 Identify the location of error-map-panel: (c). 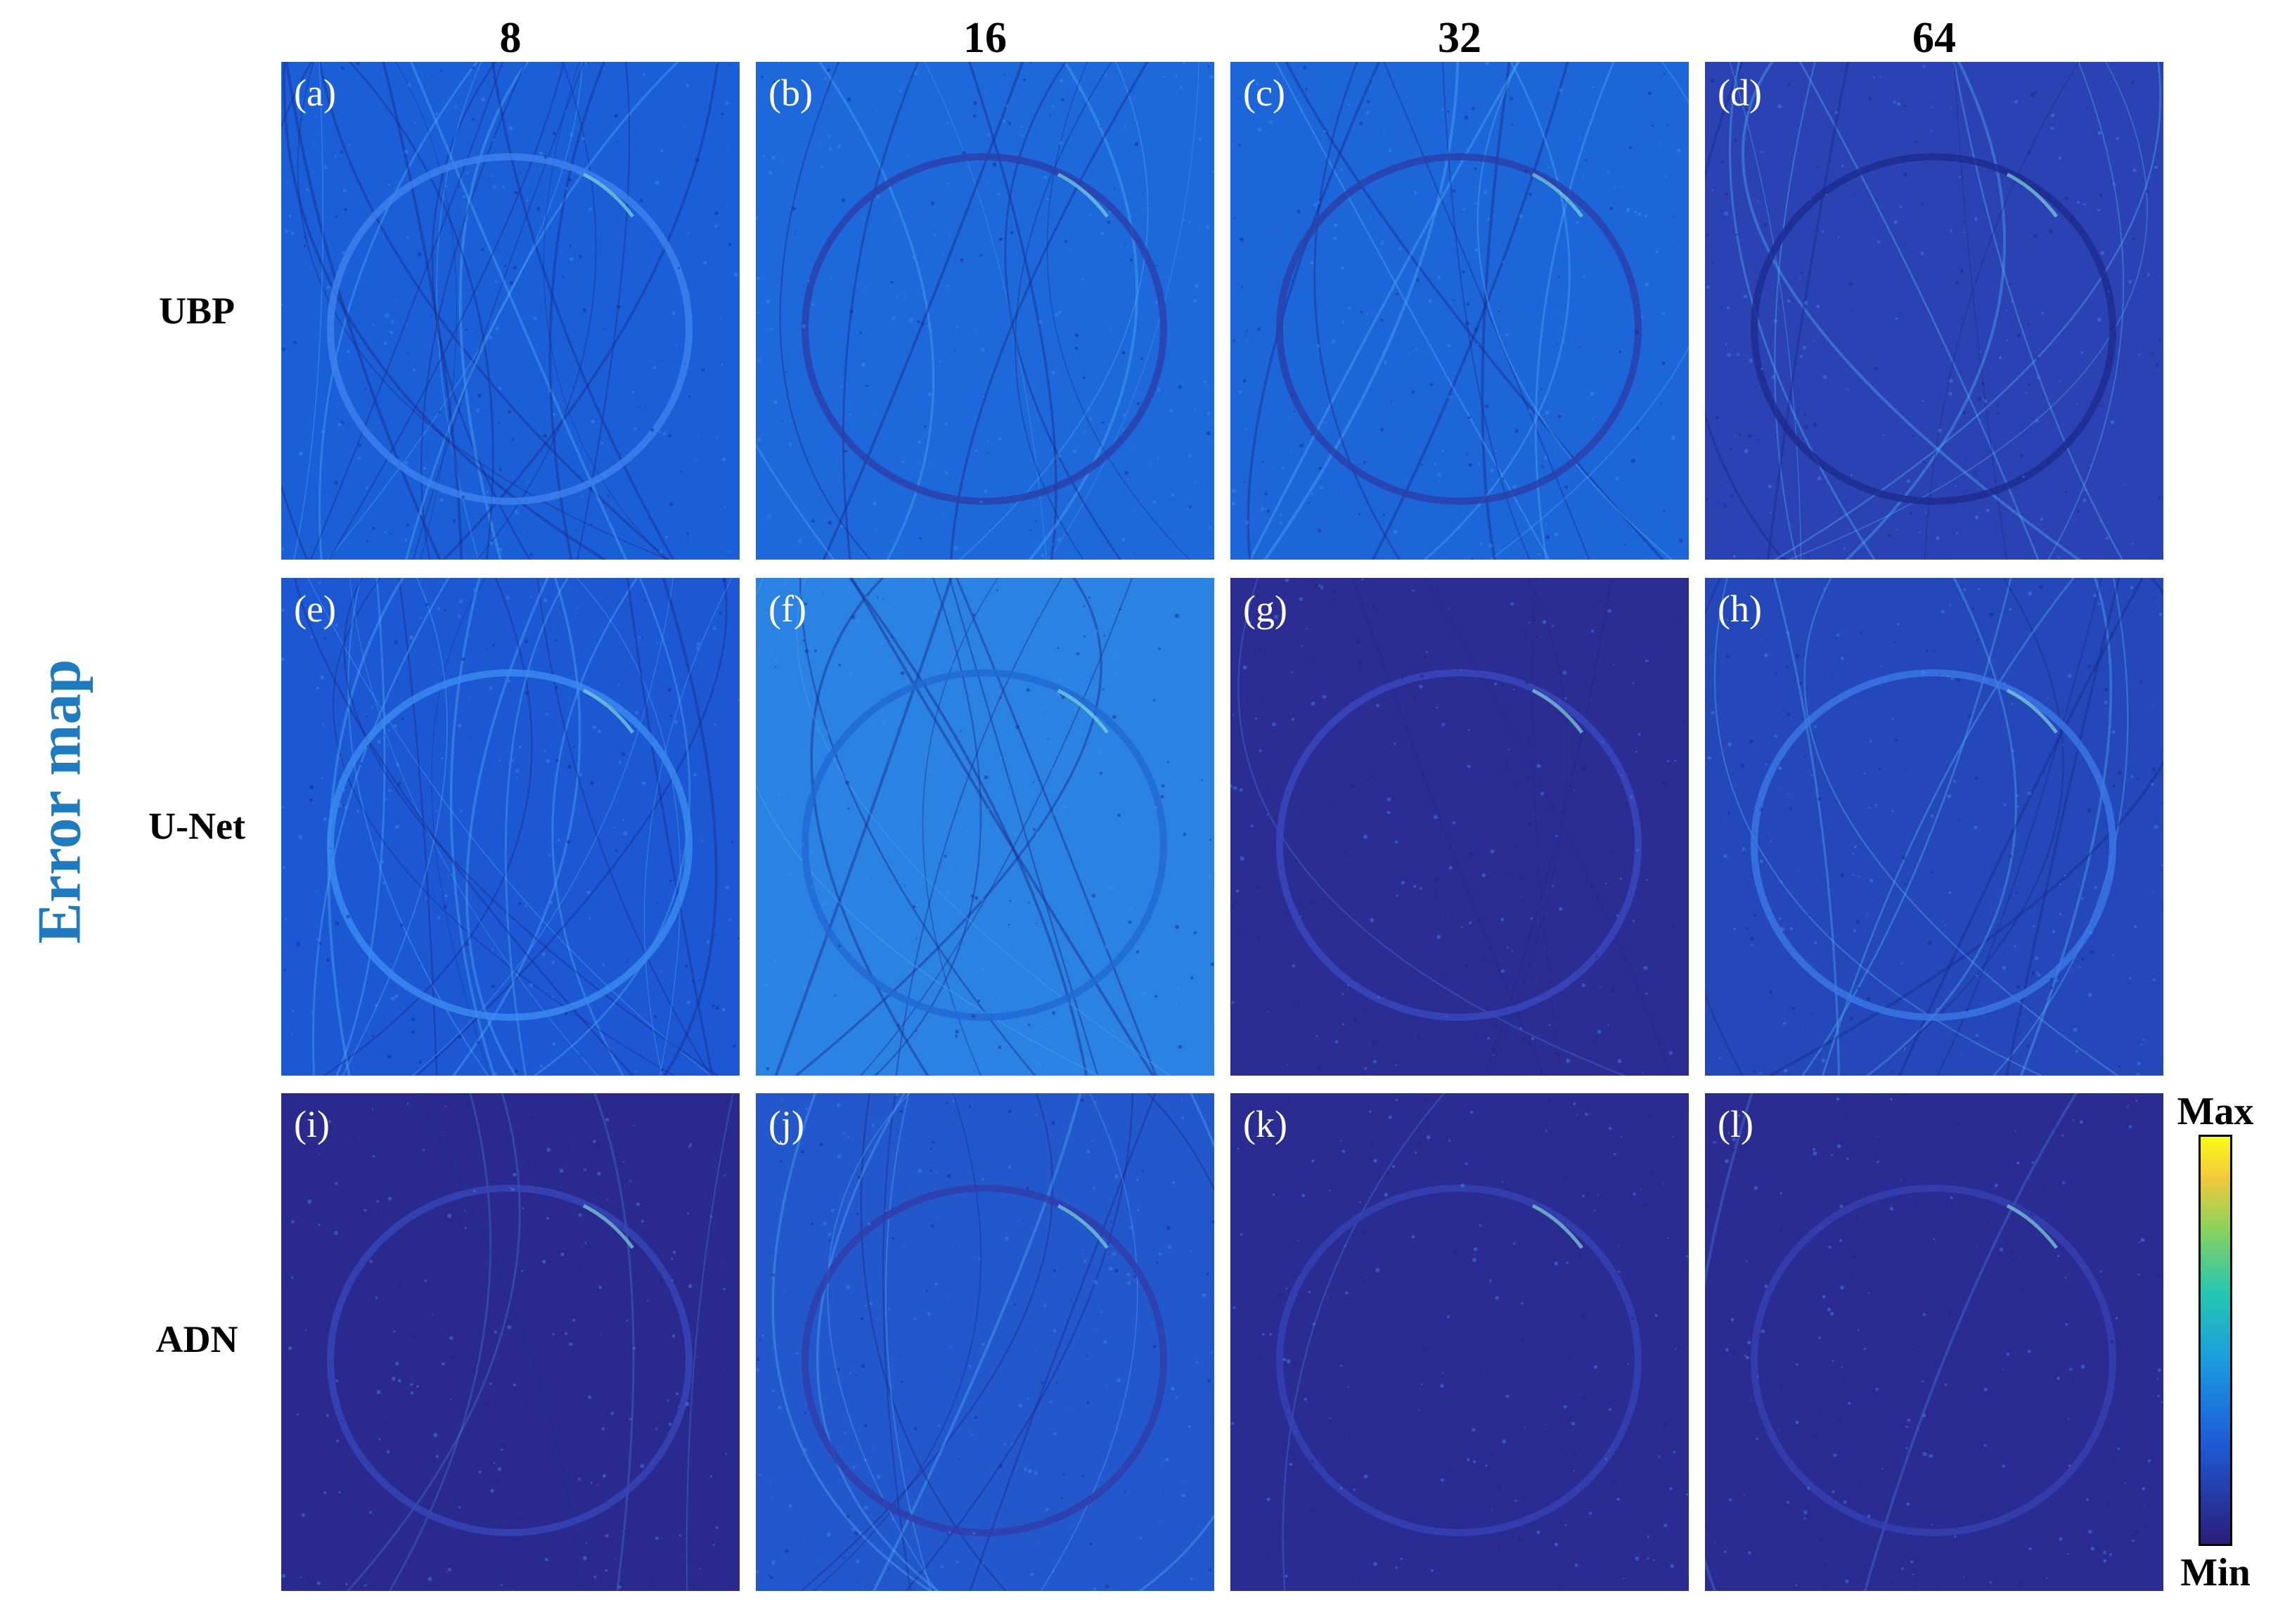
(1459, 311).